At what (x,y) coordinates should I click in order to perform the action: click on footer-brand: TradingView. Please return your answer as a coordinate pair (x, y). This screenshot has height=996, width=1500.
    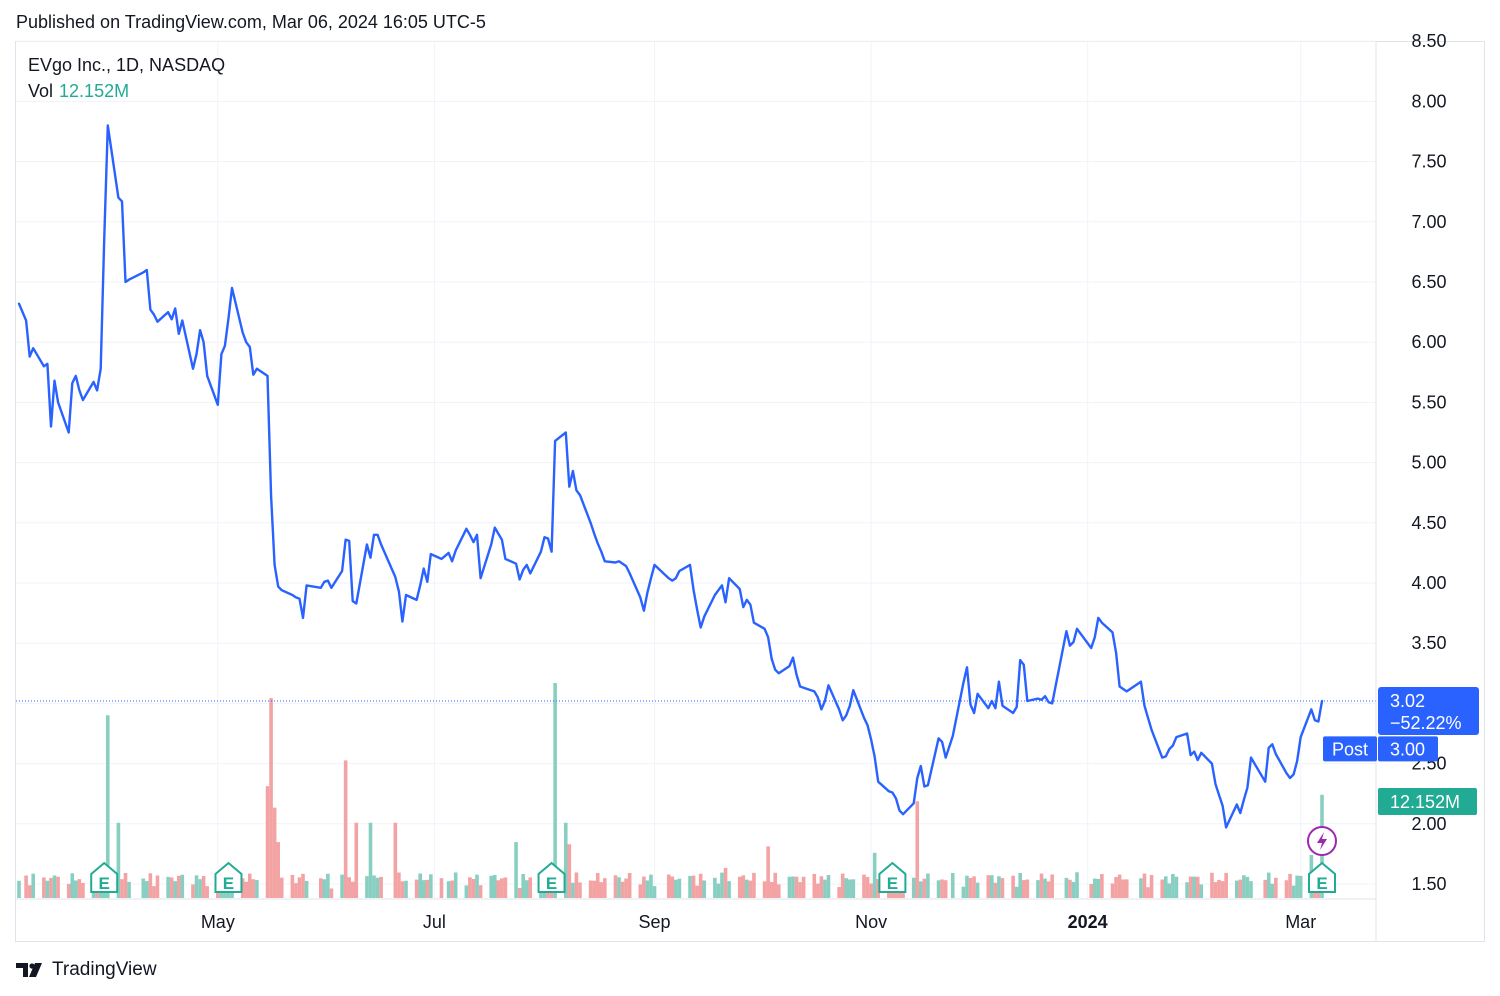
    Looking at the image, I should click on (86, 970).